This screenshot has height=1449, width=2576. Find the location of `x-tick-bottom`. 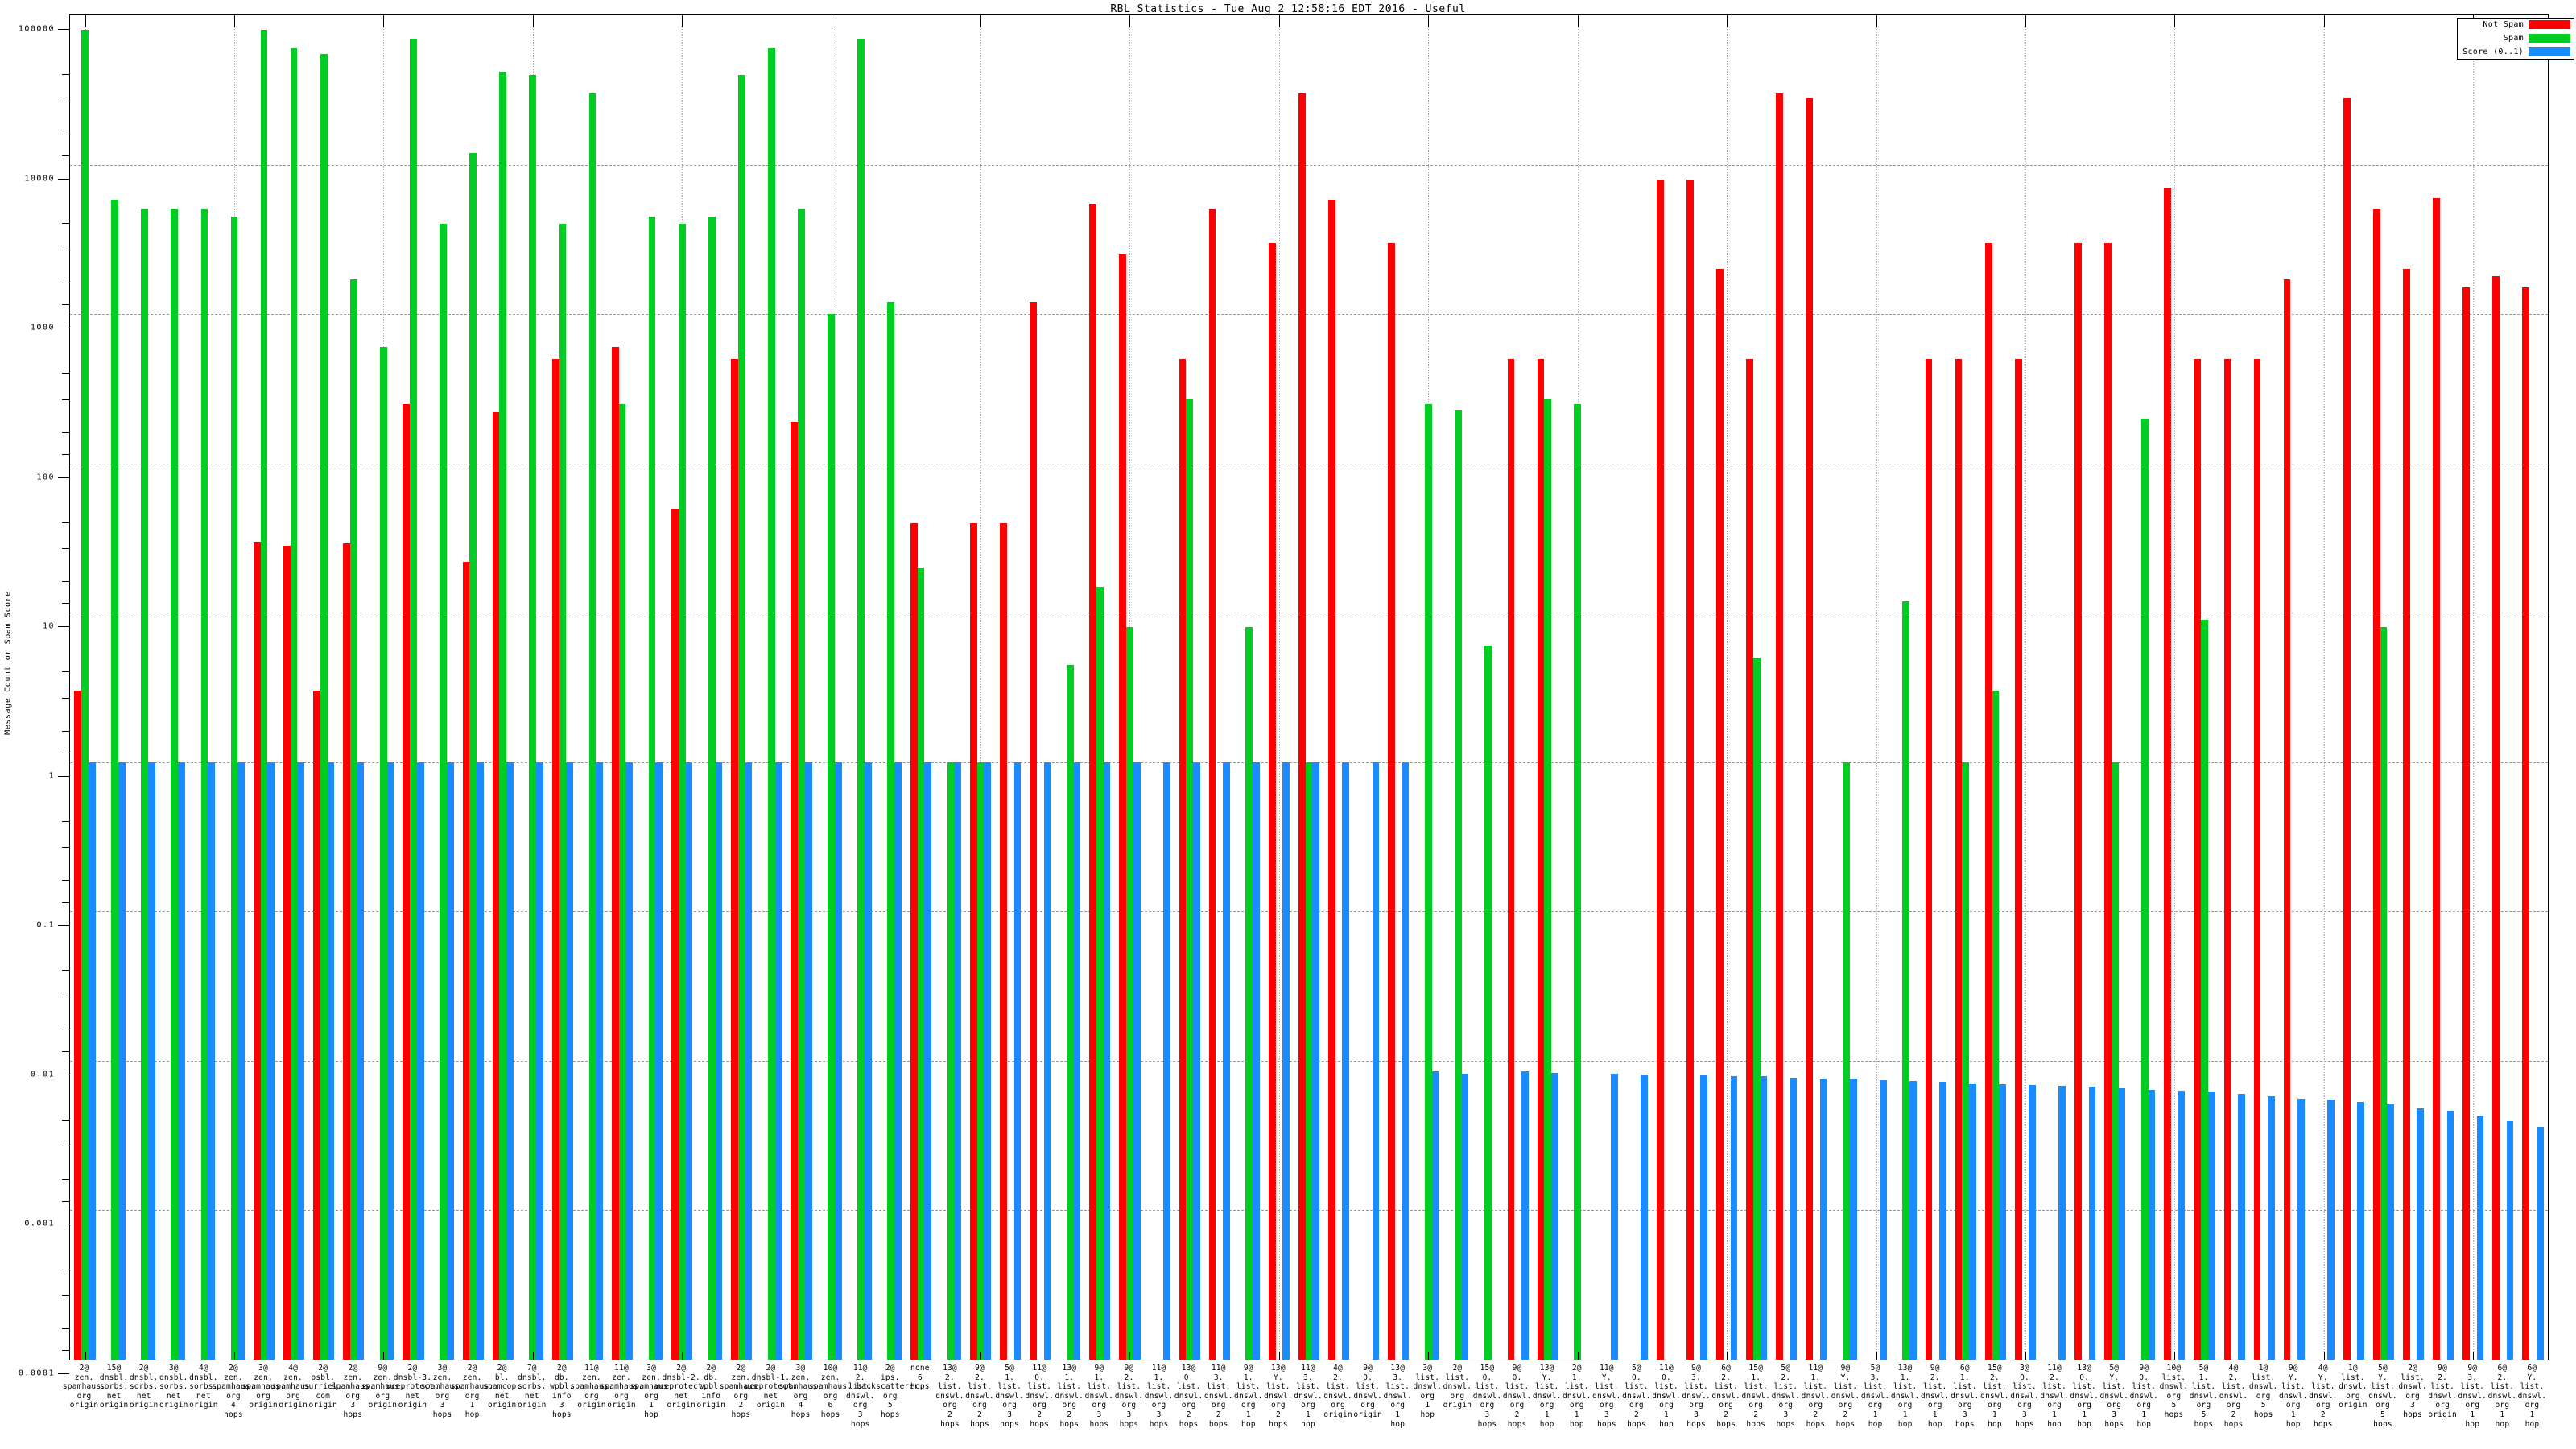

x-tick-bottom is located at coordinates (1876, 1356).